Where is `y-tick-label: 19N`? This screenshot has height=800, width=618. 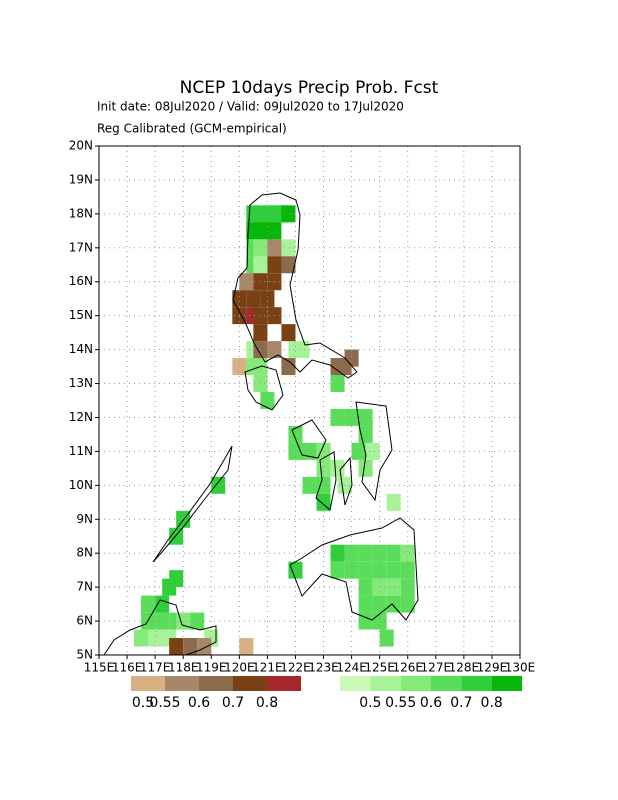 y-tick-label: 19N is located at coordinates (81, 179).